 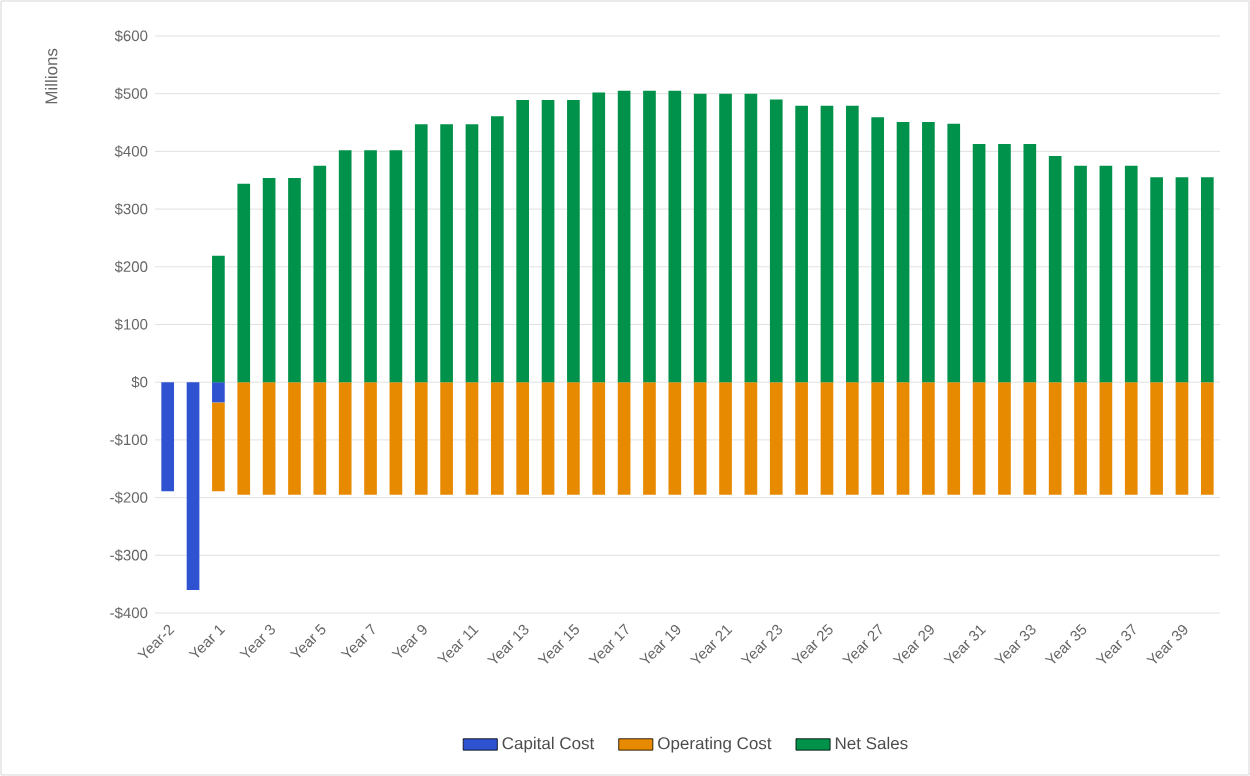 What do you see at coordinates (862, 643) in the screenshot?
I see `x-tick-label: Year 27` at bounding box center [862, 643].